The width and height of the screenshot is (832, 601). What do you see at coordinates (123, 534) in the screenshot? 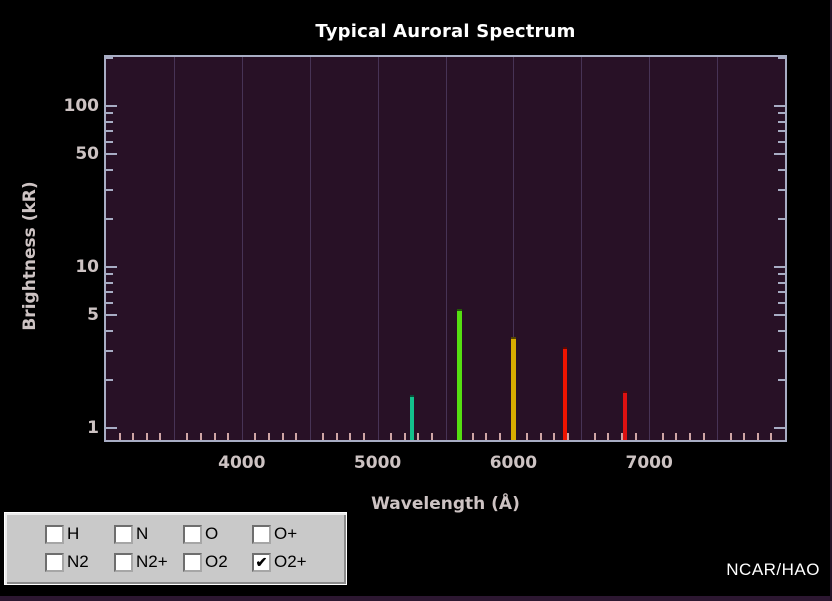
I see `checkbox-n` at bounding box center [123, 534].